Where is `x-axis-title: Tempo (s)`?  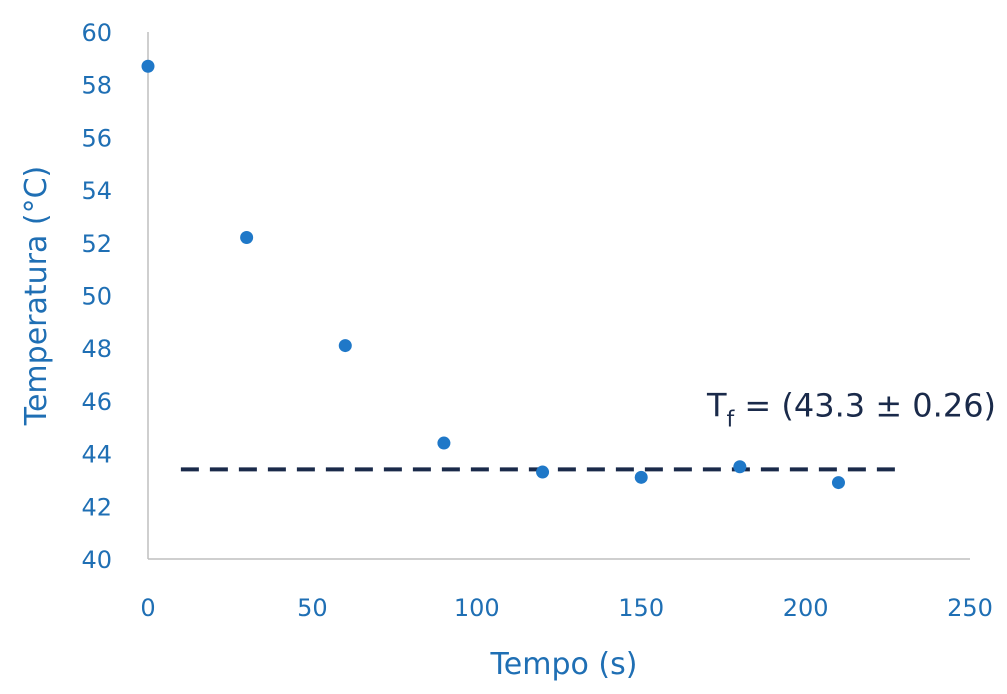 x-axis-title: Tempo (s) is located at coordinates (564, 664).